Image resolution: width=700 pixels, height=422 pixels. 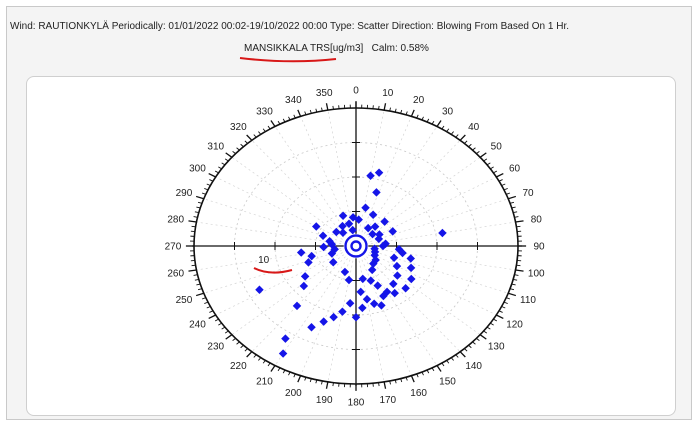 I want to click on angle-label: 60, so click(x=515, y=169).